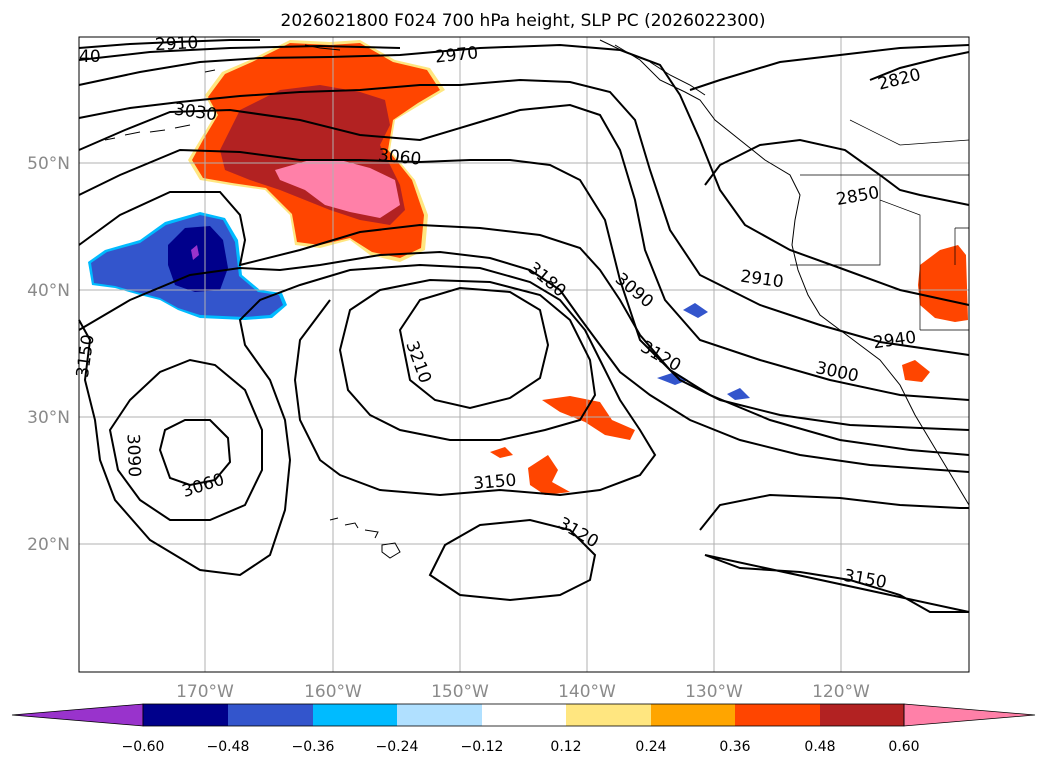 The height and width of the screenshot is (765, 1047). What do you see at coordinates (205, 692) in the screenshot?
I see `lon-label-170w: 170°W` at bounding box center [205, 692].